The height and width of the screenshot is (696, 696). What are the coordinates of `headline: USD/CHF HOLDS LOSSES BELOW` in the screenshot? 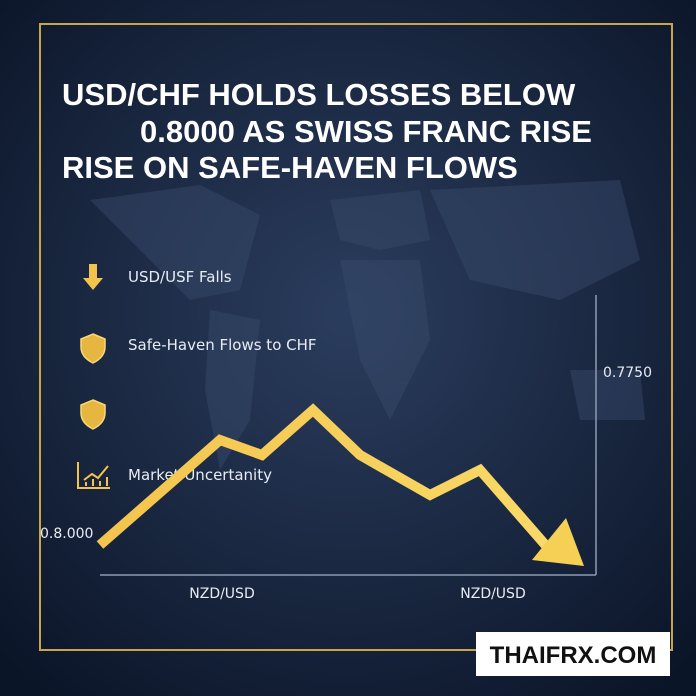 It's located at (319, 94).